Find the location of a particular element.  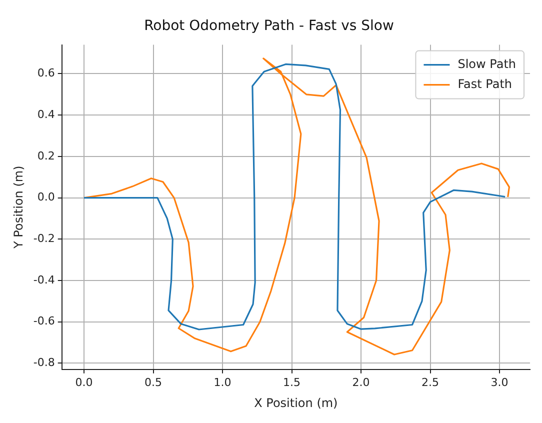

y-tick-label: 0.0 is located at coordinates (46, 197).